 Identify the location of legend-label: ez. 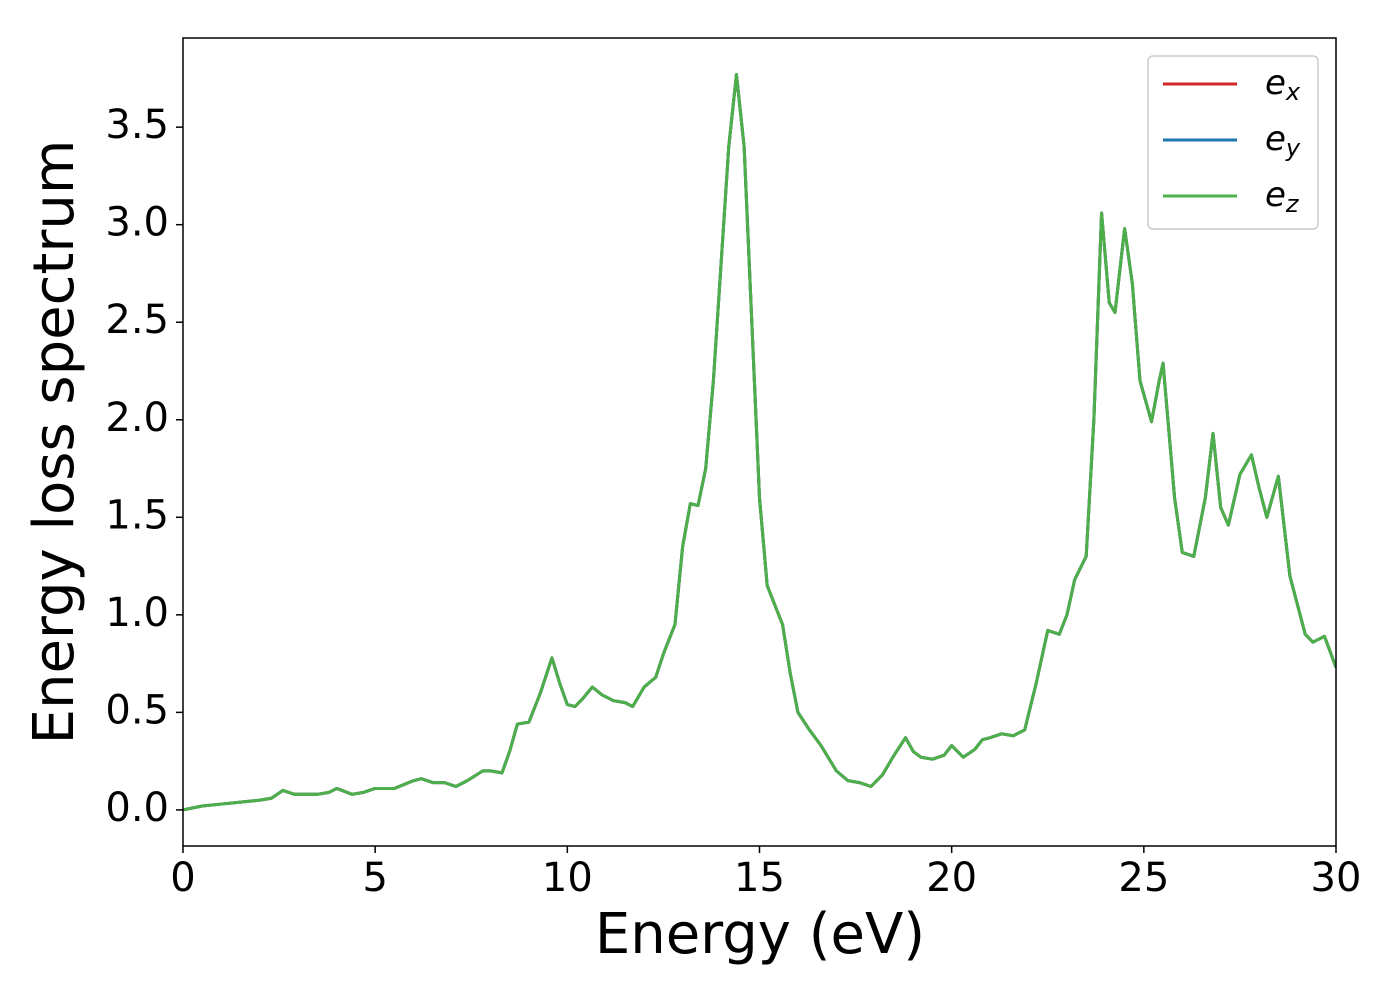
(1282, 197).